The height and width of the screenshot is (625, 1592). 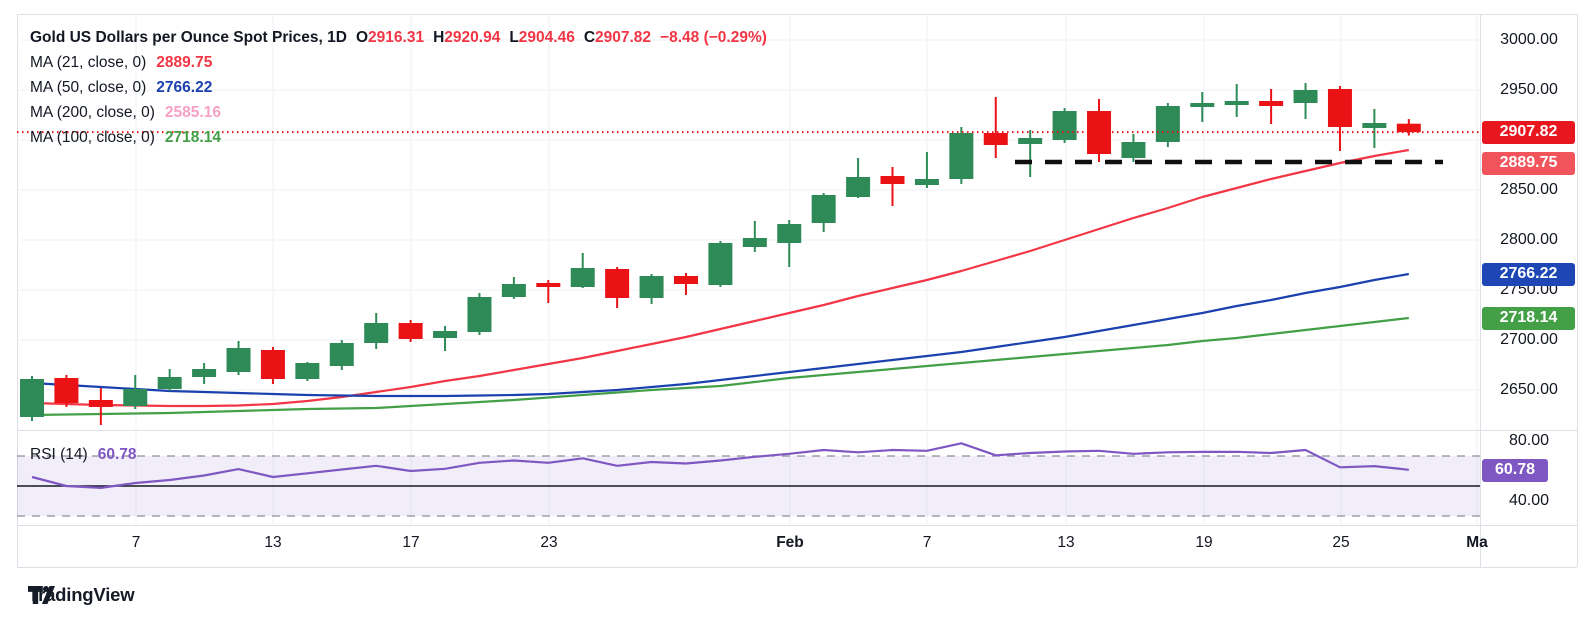 What do you see at coordinates (797, 430) in the screenshot?
I see `pane-separator` at bounding box center [797, 430].